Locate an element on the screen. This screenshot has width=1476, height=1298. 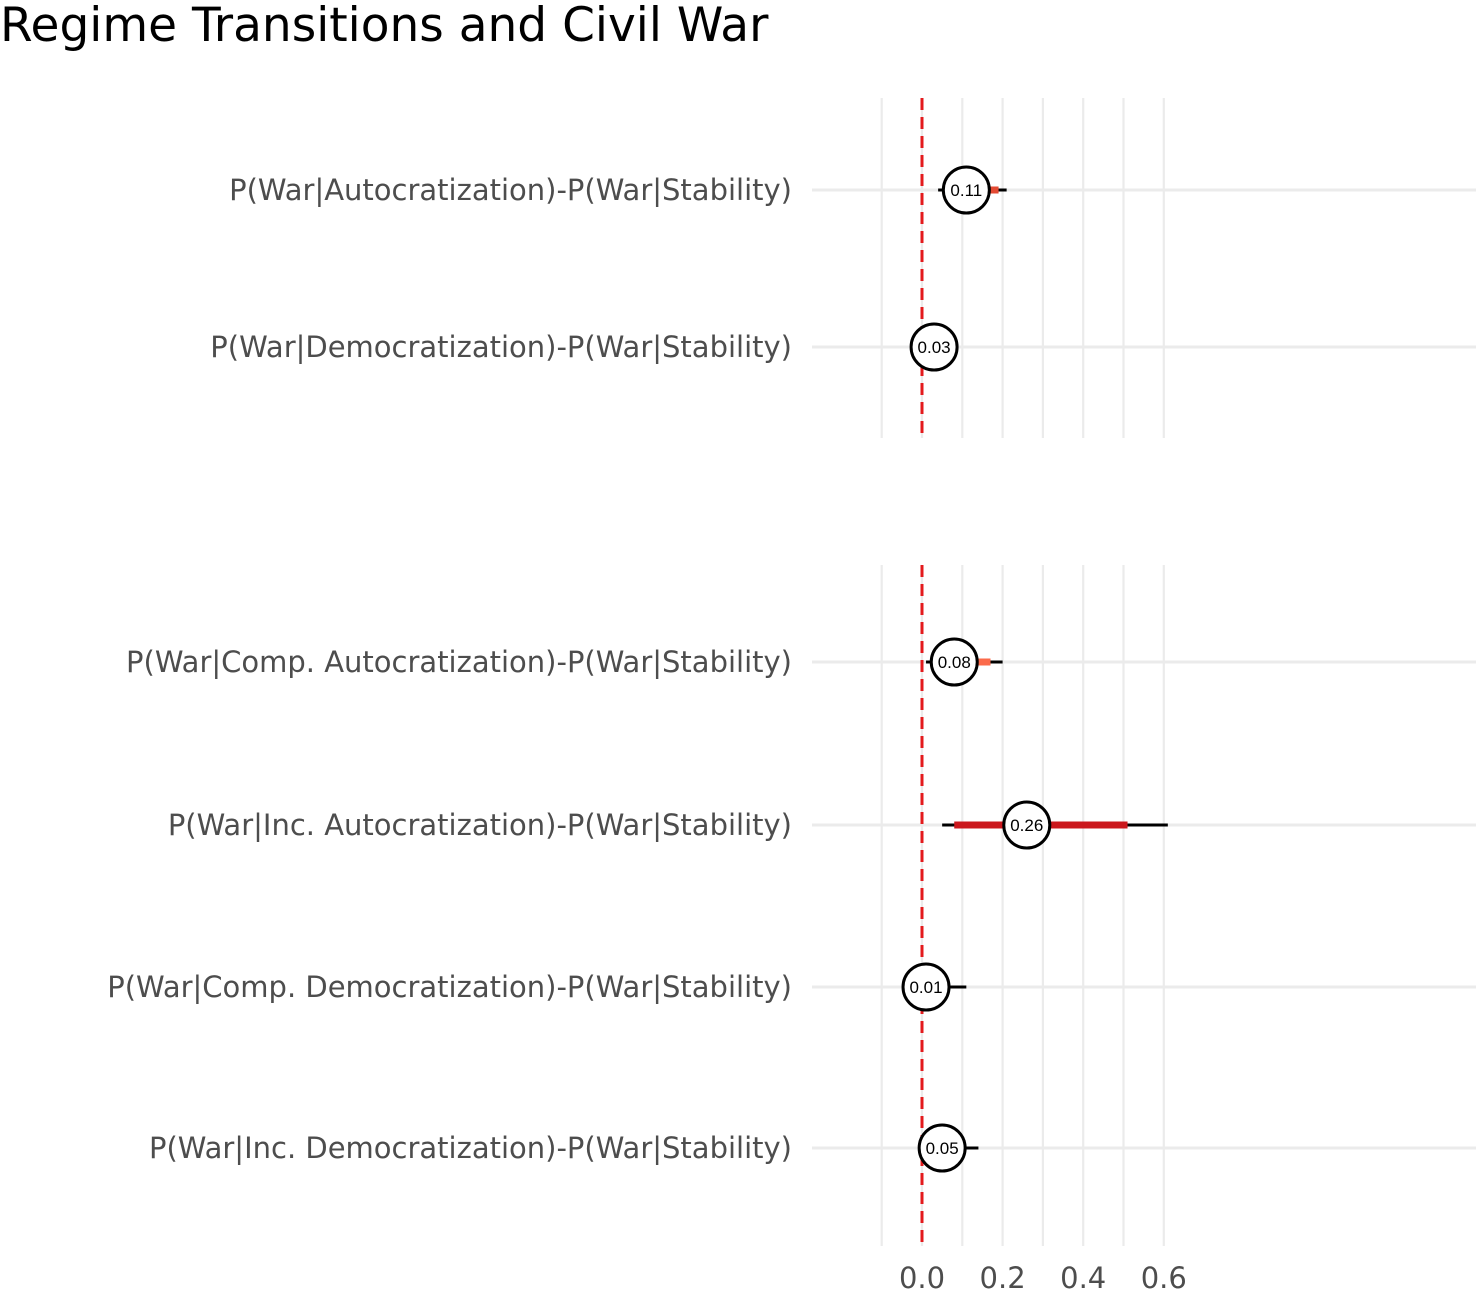
point-estimate-label: 0.11 is located at coordinates (966, 190).